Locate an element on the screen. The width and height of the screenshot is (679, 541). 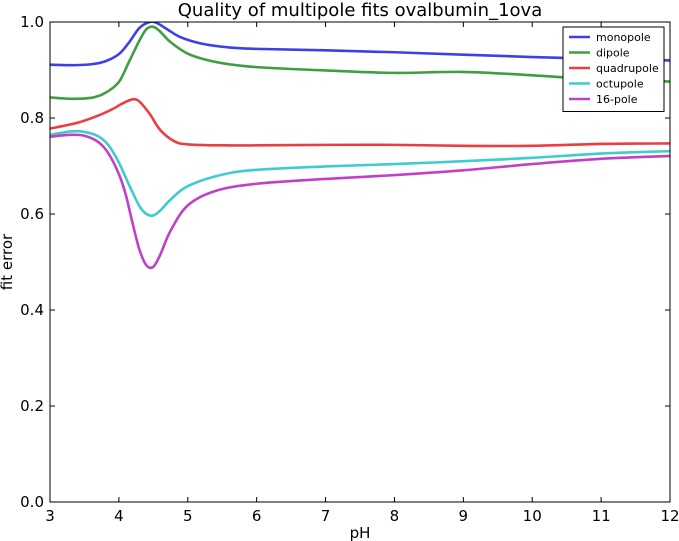
legend: monopole dipole quadrupole octupole 16-pole is located at coordinates (613, 69).